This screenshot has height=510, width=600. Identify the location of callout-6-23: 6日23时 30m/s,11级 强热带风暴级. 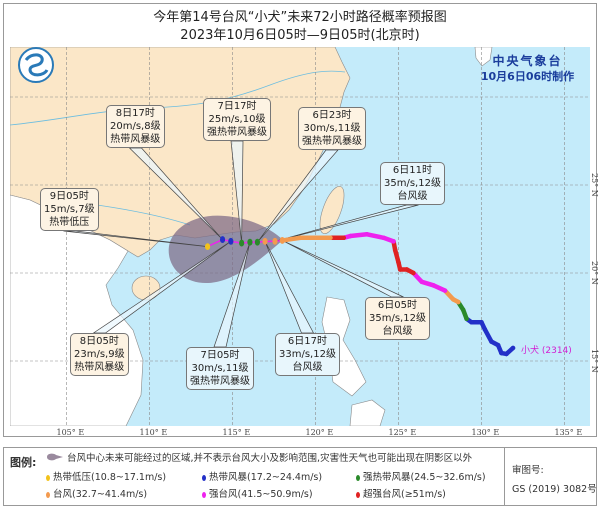
(332, 128).